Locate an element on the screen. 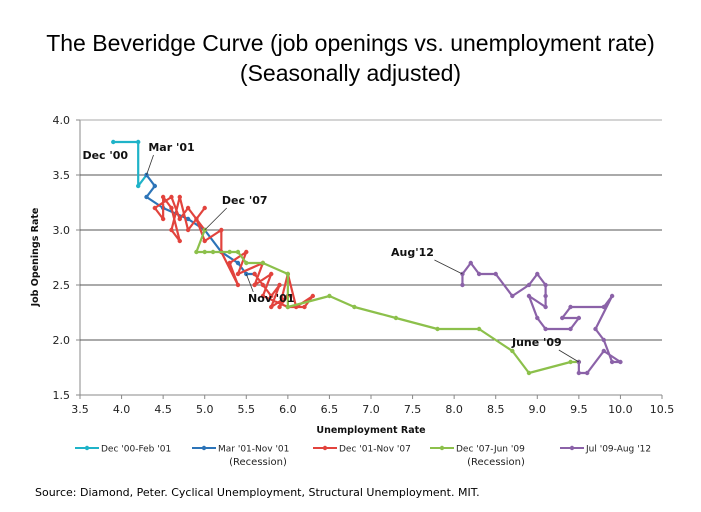  annotation-label: Dec '00 is located at coordinates (105, 155).